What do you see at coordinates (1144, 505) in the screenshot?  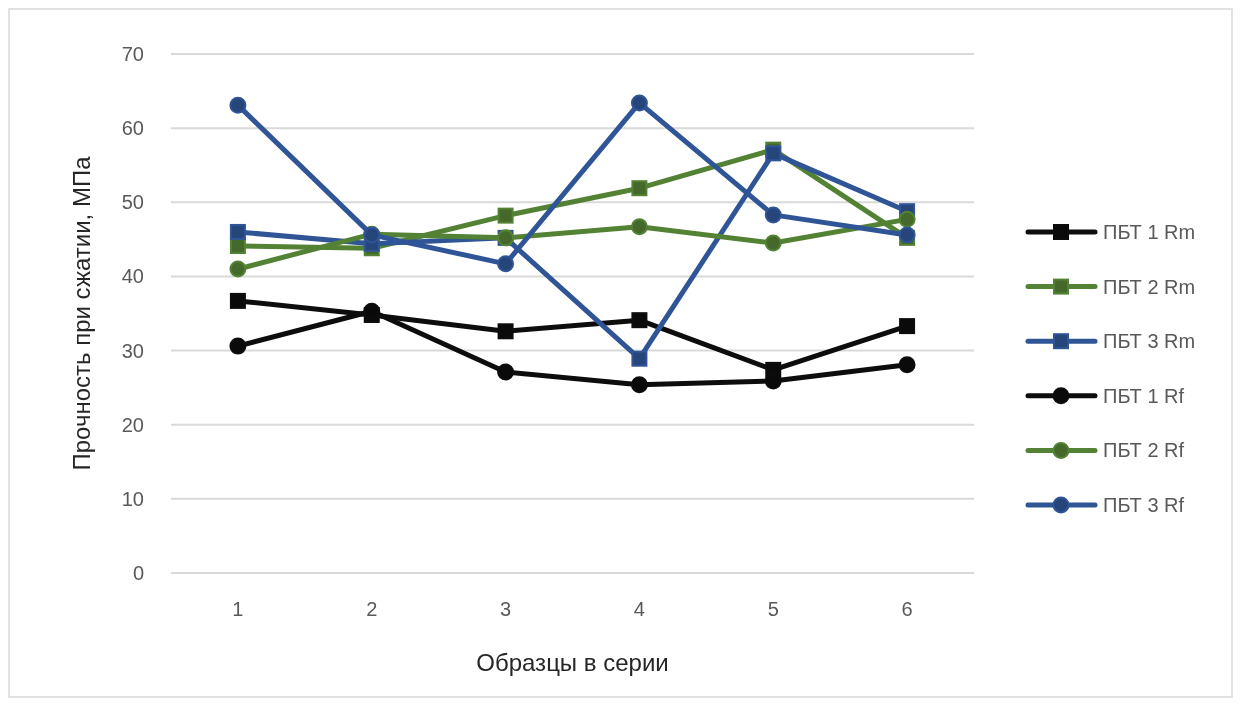 I see `legend-label: ПБТ 3 Rf` at bounding box center [1144, 505].